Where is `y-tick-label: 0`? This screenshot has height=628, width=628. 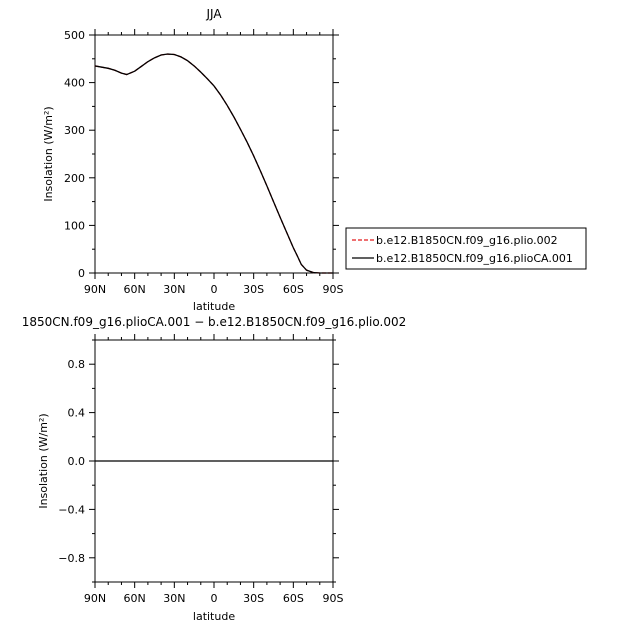
y-tick-label: 0 is located at coordinates (81, 273).